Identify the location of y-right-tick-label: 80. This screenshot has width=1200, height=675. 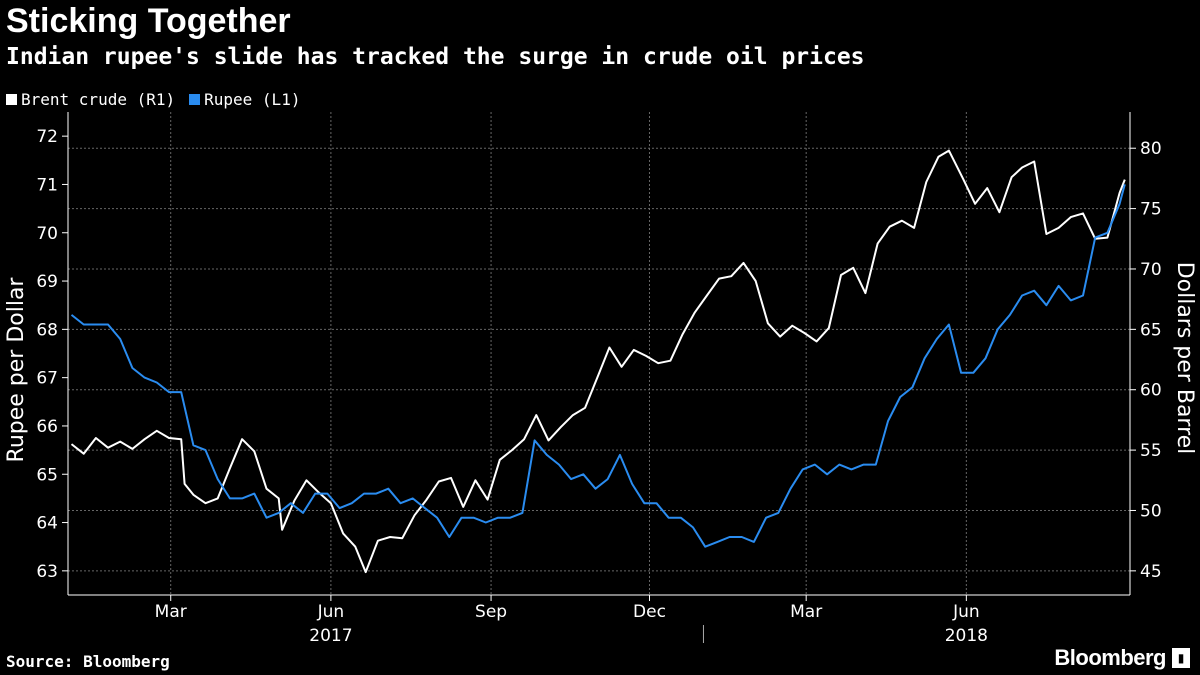
(1151, 149).